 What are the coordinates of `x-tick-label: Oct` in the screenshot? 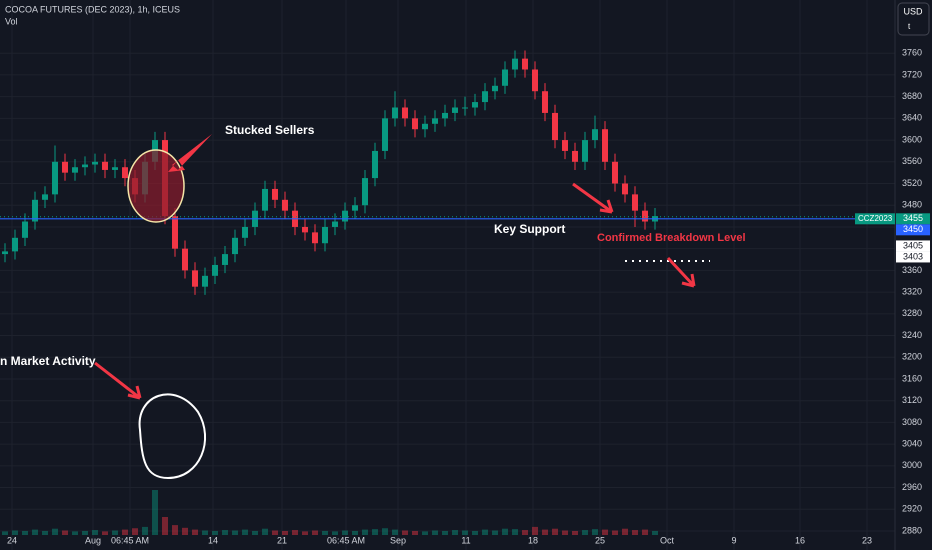 It's located at (667, 540).